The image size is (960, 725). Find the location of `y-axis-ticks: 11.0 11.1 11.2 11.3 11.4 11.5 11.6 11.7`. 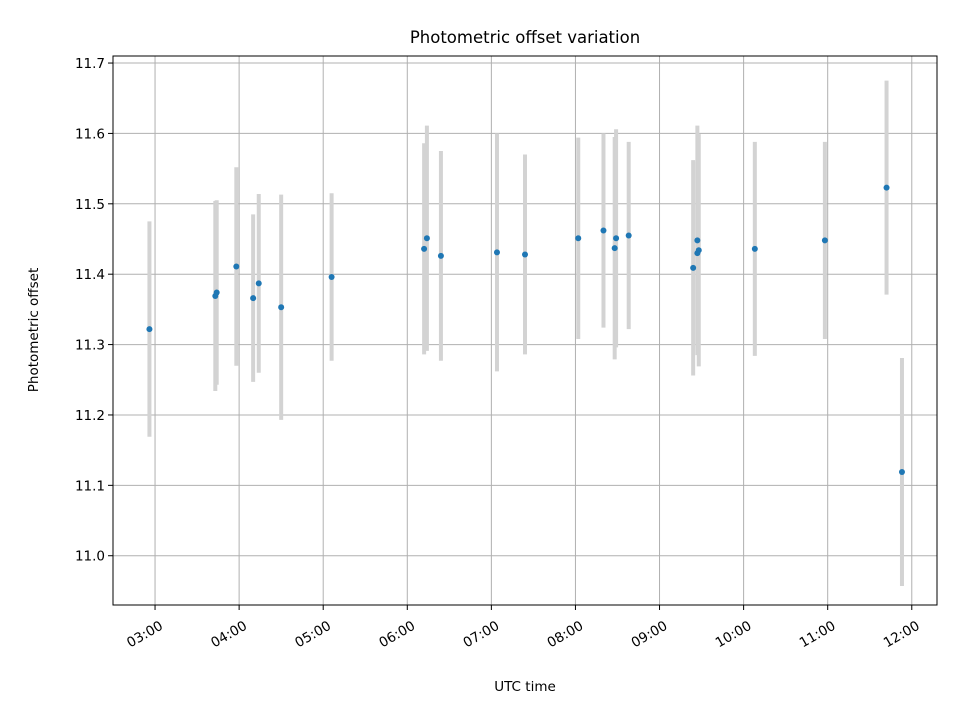

y-axis-ticks: 11.0 11.1 11.2 11.3 11.4 11.5 11.6 11.7 is located at coordinates (94, 310).